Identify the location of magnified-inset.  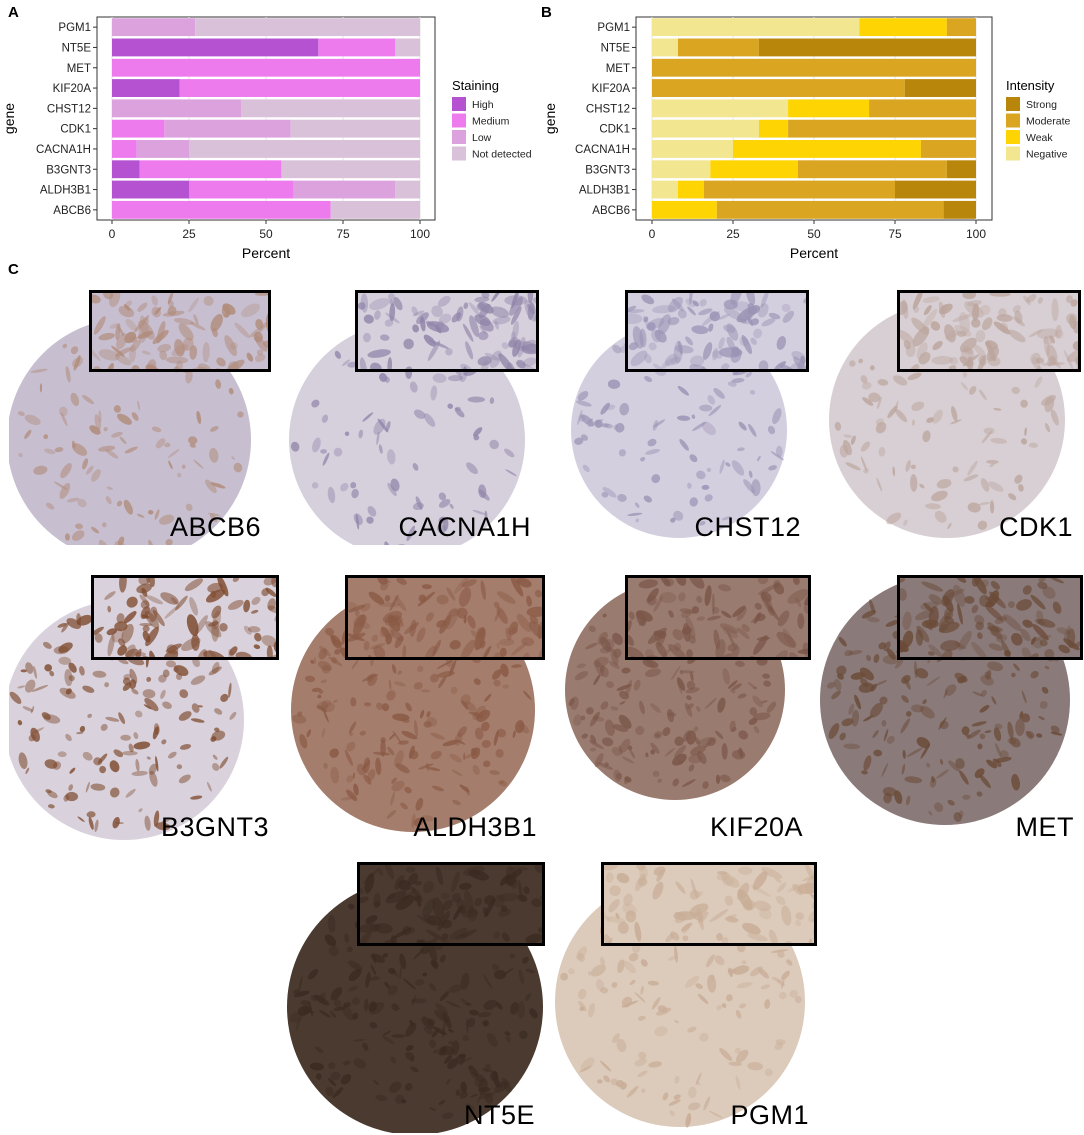
(185, 617).